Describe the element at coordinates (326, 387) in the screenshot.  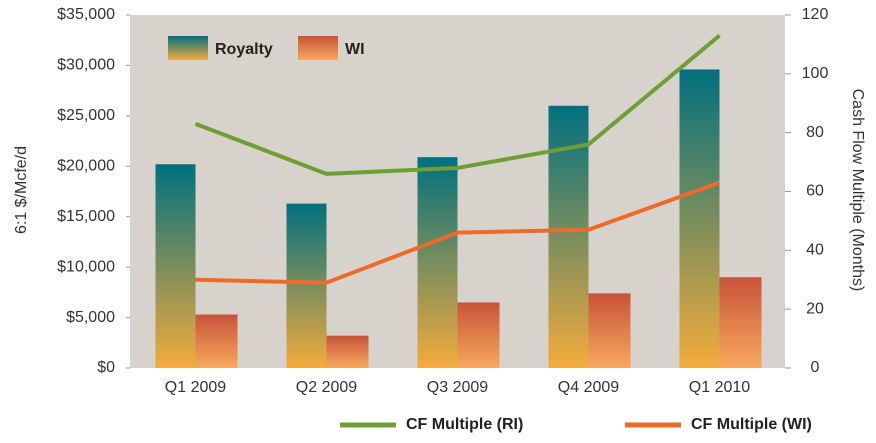
I see `x-tick-label: Q2 2009` at that location.